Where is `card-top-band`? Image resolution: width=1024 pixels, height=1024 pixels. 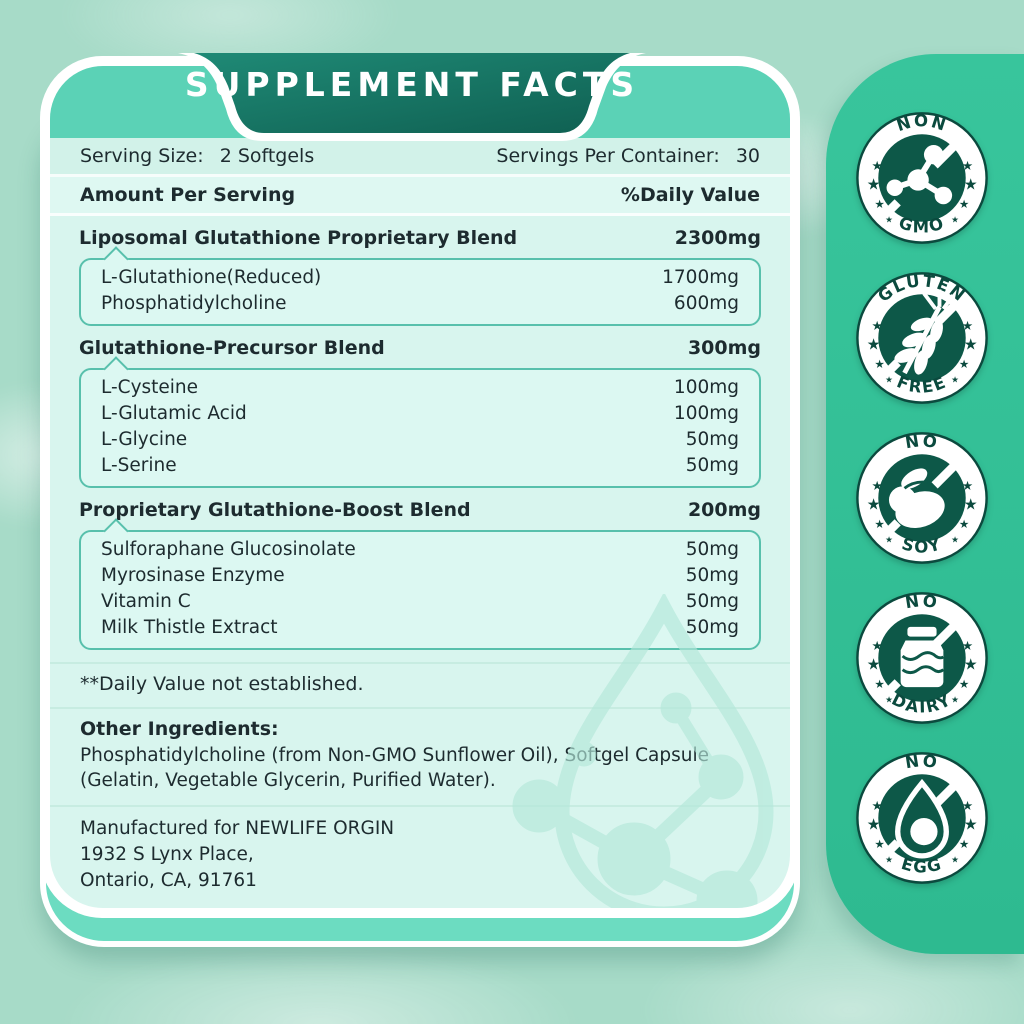
card-top-band is located at coordinates (420, 102).